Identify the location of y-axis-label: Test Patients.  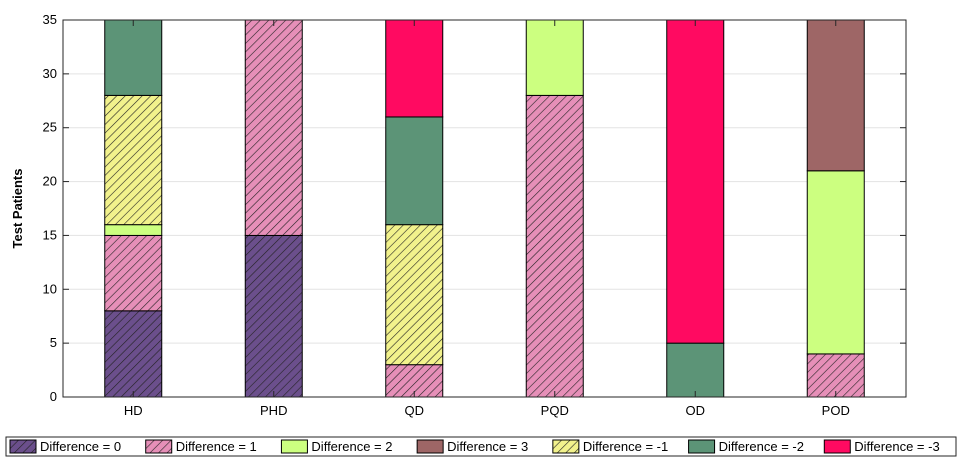
(17, 209).